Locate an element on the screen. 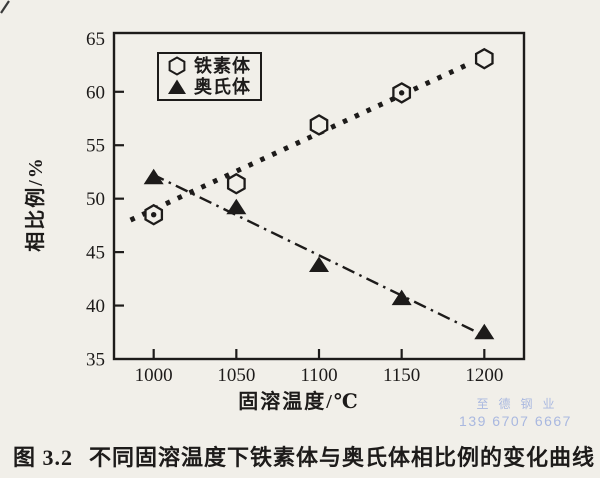 The image size is (600, 478). figure-caption: 图 3.2 不同固溶温度下铁素体与奥氏体相比例的变化曲线 is located at coordinates (304, 456).